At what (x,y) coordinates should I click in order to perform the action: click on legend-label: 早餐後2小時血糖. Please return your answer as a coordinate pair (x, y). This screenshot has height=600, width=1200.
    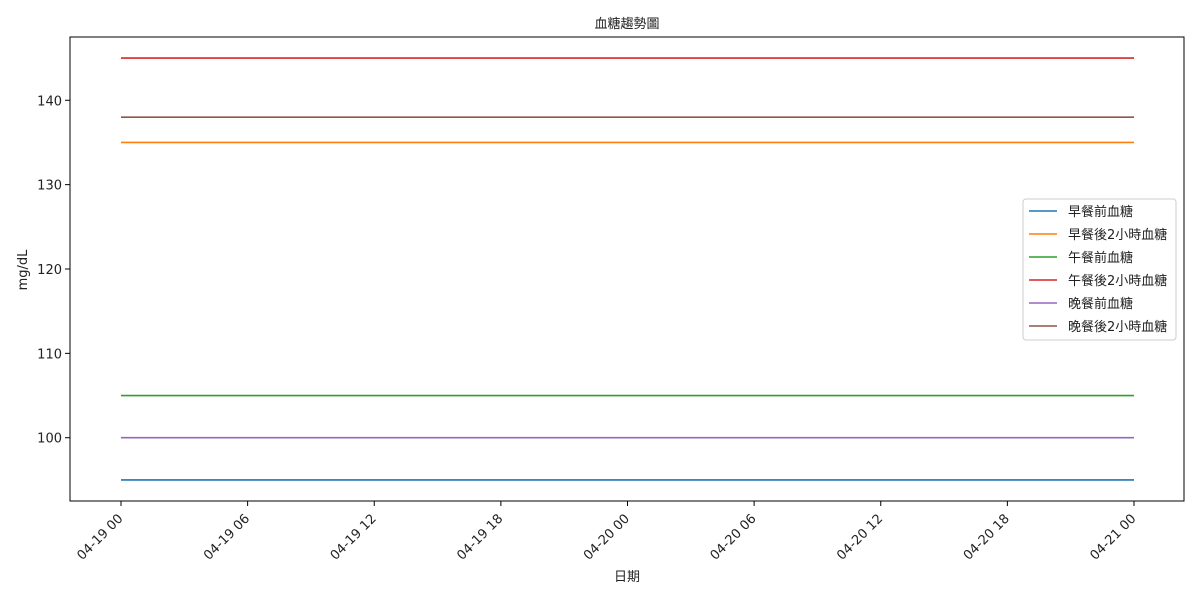
    Looking at the image, I should click on (1117, 235).